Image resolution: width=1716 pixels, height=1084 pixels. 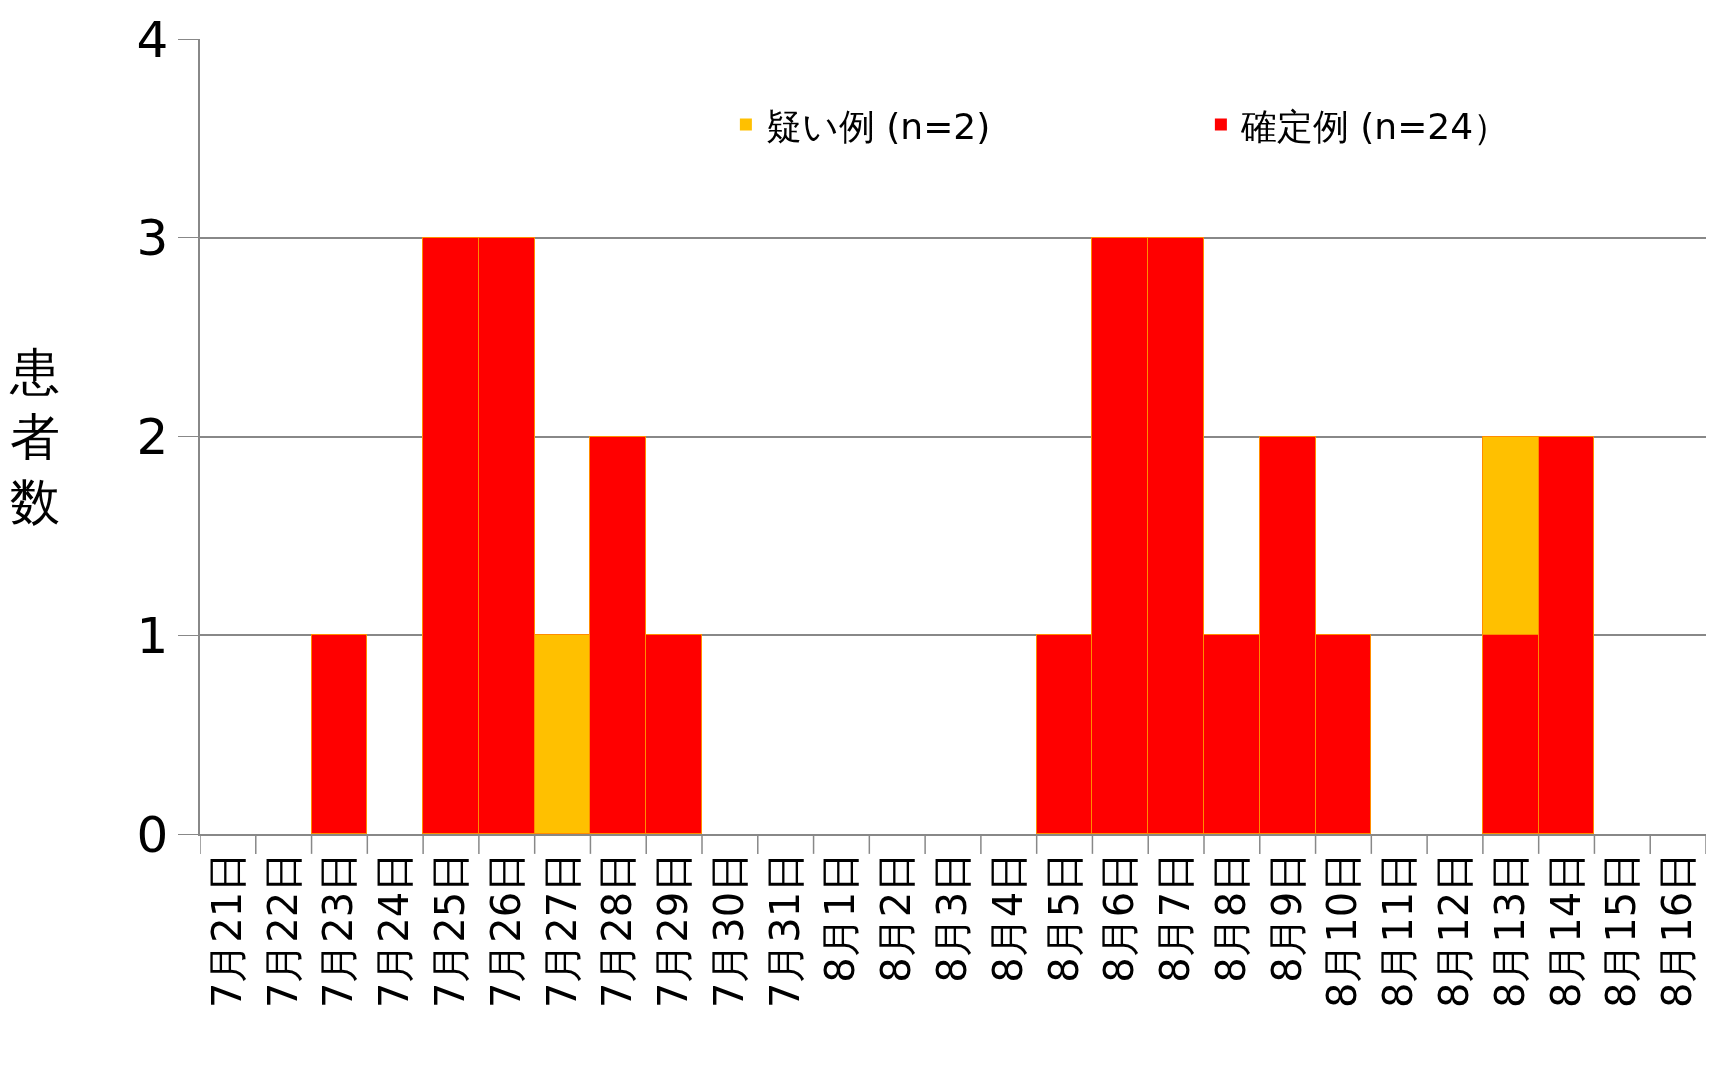 I want to click on x-tick-label: 7月29日, so click(x=673, y=930).